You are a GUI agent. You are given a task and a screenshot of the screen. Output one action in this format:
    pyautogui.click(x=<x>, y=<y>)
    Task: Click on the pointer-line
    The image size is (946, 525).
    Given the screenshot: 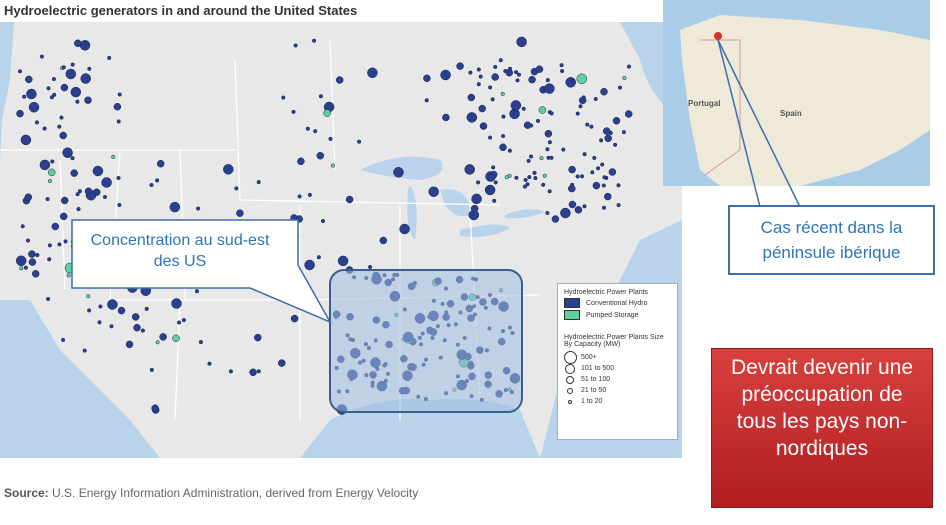 What is the action you would take?
    pyautogui.click(x=759, y=123)
    